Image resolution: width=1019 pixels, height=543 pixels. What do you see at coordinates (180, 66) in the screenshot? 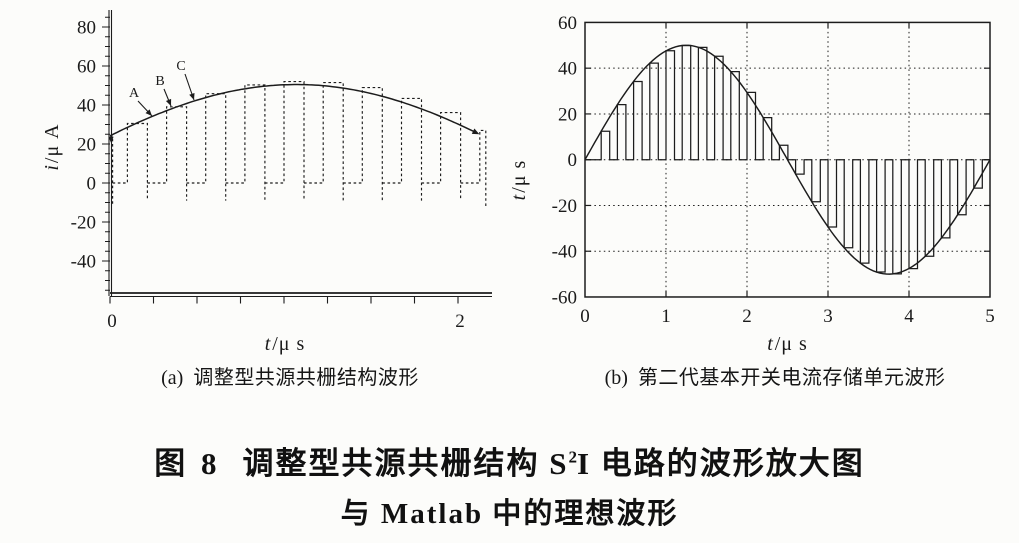
I see `svg-text: C` at bounding box center [180, 66].